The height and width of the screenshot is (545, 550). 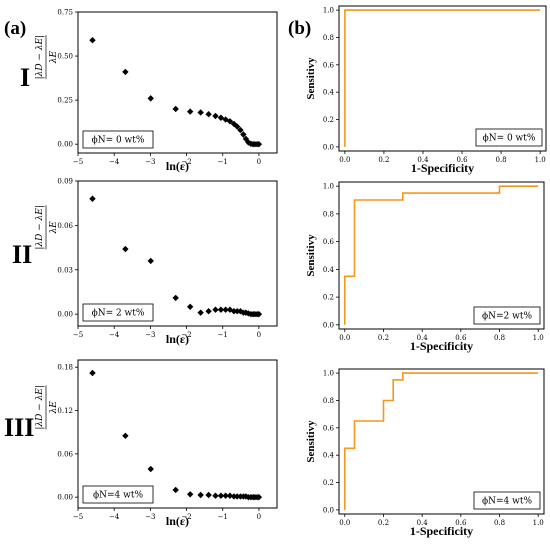 I want to click on legend-label: ϕN=2 wt%, so click(x=507, y=317).